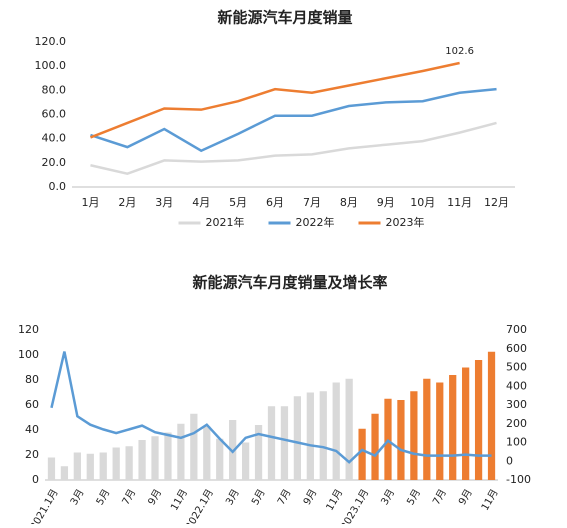 This screenshot has height=528, width=567. I want to click on y-tick-label: 60.0, so click(54, 114).